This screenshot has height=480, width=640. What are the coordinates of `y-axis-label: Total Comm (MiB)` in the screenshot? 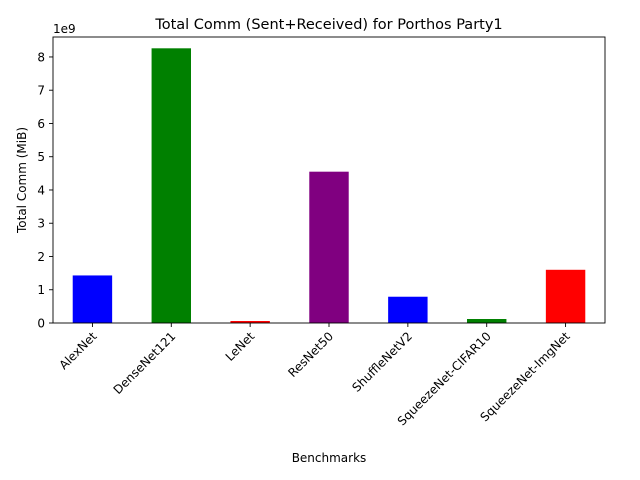 It's located at (22, 180).